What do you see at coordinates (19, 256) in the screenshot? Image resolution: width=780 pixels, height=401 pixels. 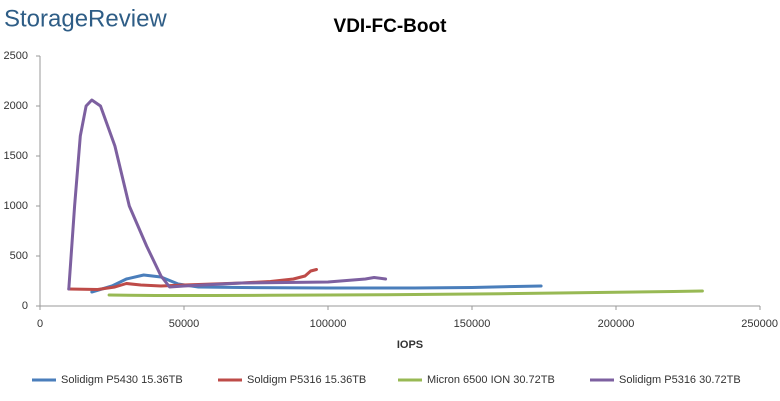 I see `y-tick-label: 500` at bounding box center [19, 256].